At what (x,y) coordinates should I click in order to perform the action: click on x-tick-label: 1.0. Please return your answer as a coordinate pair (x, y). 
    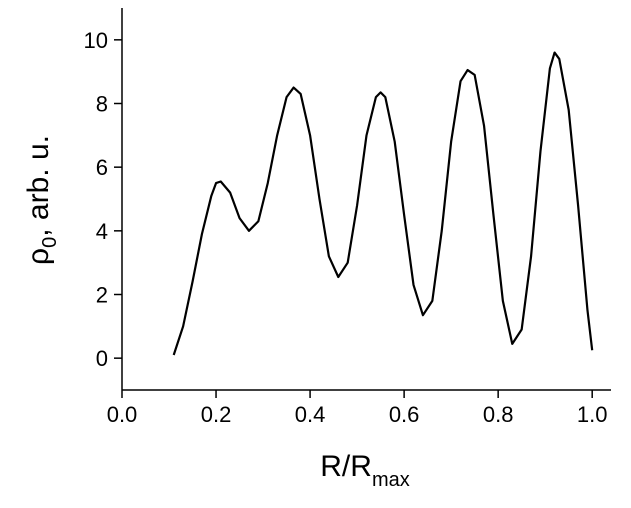
    Looking at the image, I should click on (592, 414).